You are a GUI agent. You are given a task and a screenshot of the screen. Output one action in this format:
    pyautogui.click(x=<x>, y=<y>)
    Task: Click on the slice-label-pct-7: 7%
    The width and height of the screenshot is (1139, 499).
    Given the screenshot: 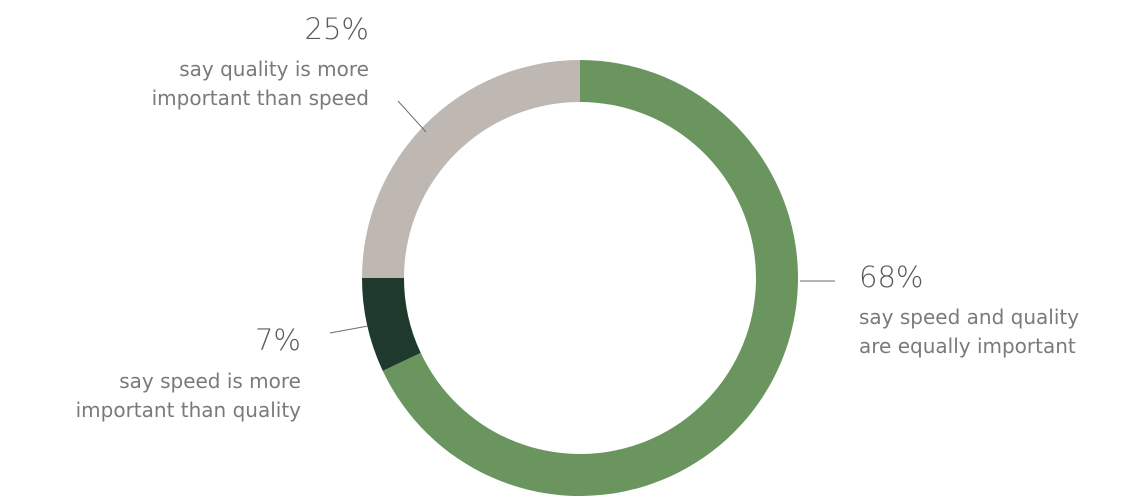 What is the action you would take?
    pyautogui.click(x=278, y=340)
    